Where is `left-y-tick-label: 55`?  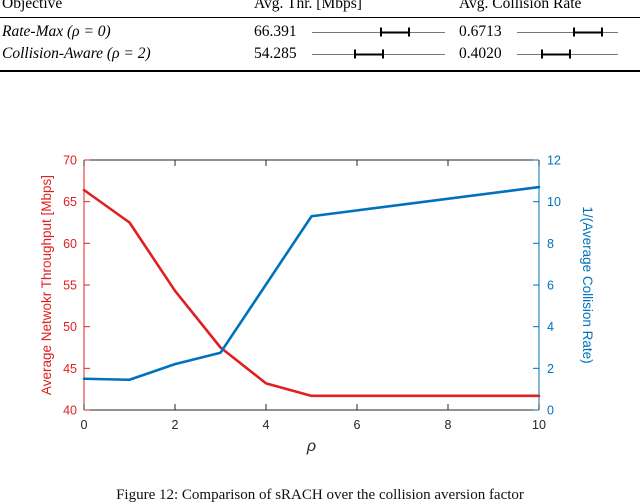
left-y-tick-label: 55 is located at coordinates (70, 286).